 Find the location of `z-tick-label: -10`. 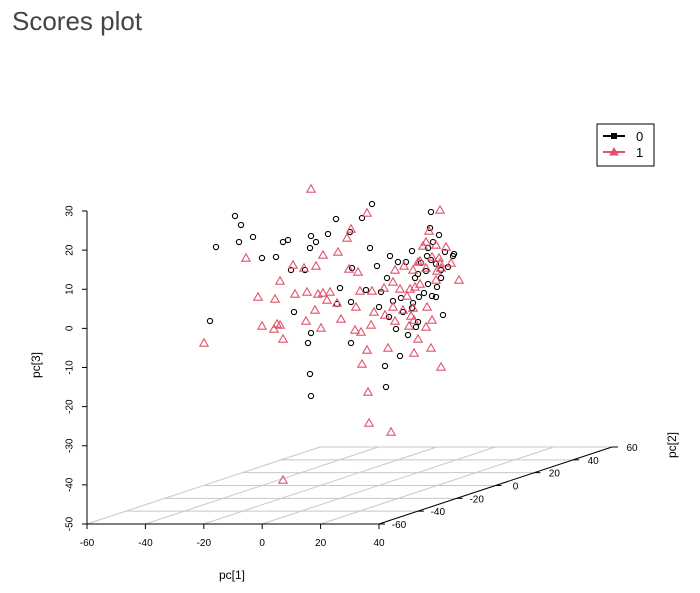

z-tick-label: -10 is located at coordinates (70, 367).